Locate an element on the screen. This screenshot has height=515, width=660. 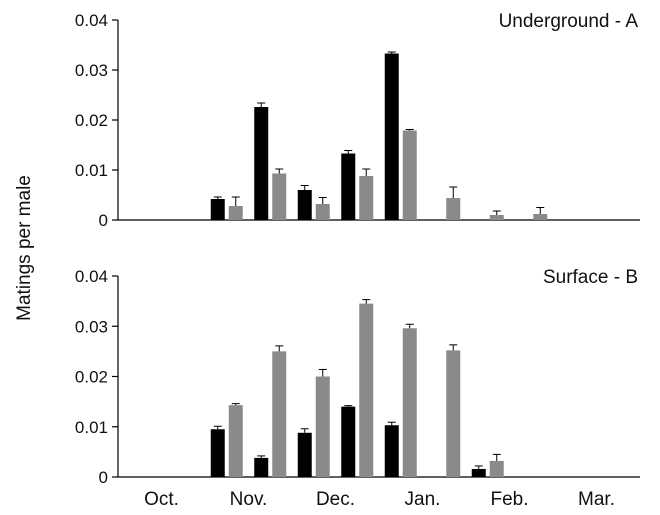
x-tick-label: Dec. is located at coordinates (335, 499).